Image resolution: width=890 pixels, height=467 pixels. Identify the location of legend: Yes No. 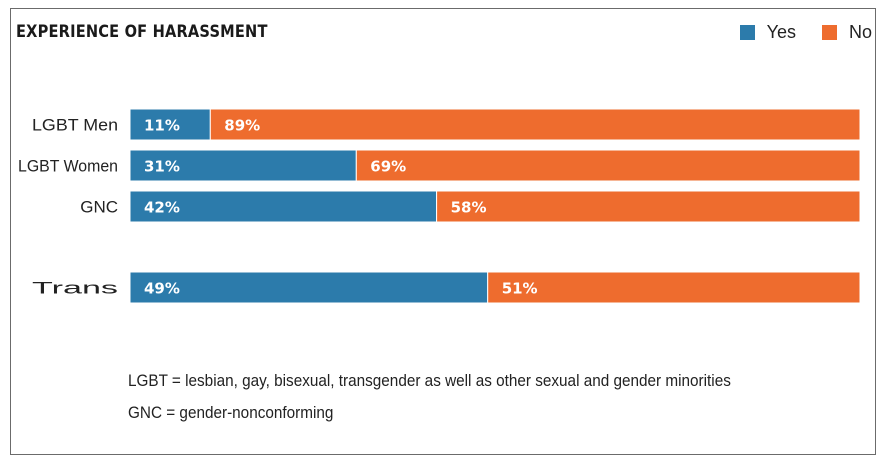
(793, 32).